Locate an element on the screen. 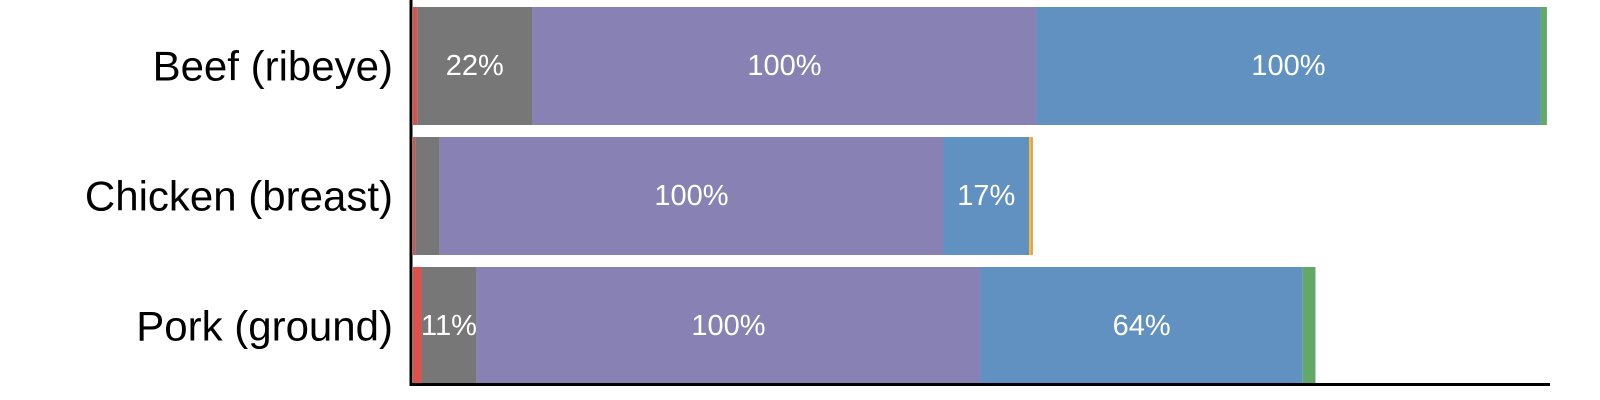 This screenshot has height=400, width=1600. data-label: 64% is located at coordinates (1142, 326).